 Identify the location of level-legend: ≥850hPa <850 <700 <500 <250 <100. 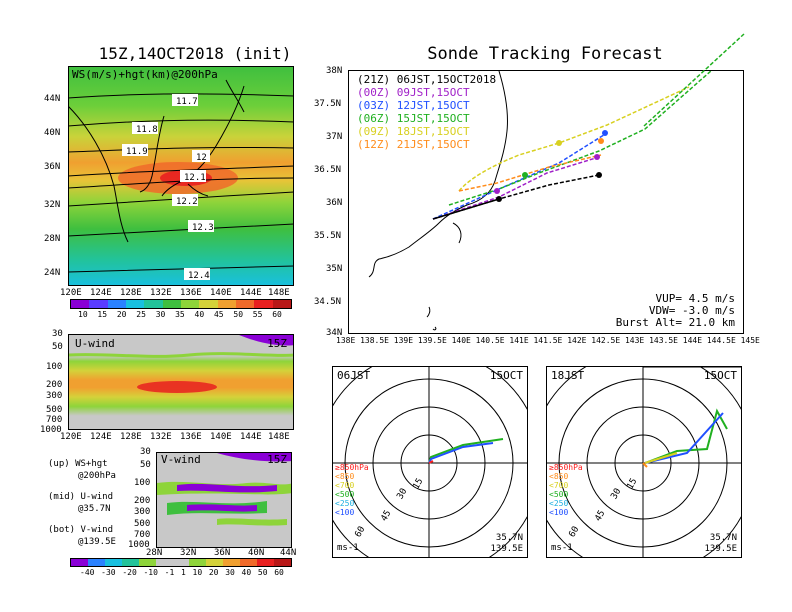
(352, 490).